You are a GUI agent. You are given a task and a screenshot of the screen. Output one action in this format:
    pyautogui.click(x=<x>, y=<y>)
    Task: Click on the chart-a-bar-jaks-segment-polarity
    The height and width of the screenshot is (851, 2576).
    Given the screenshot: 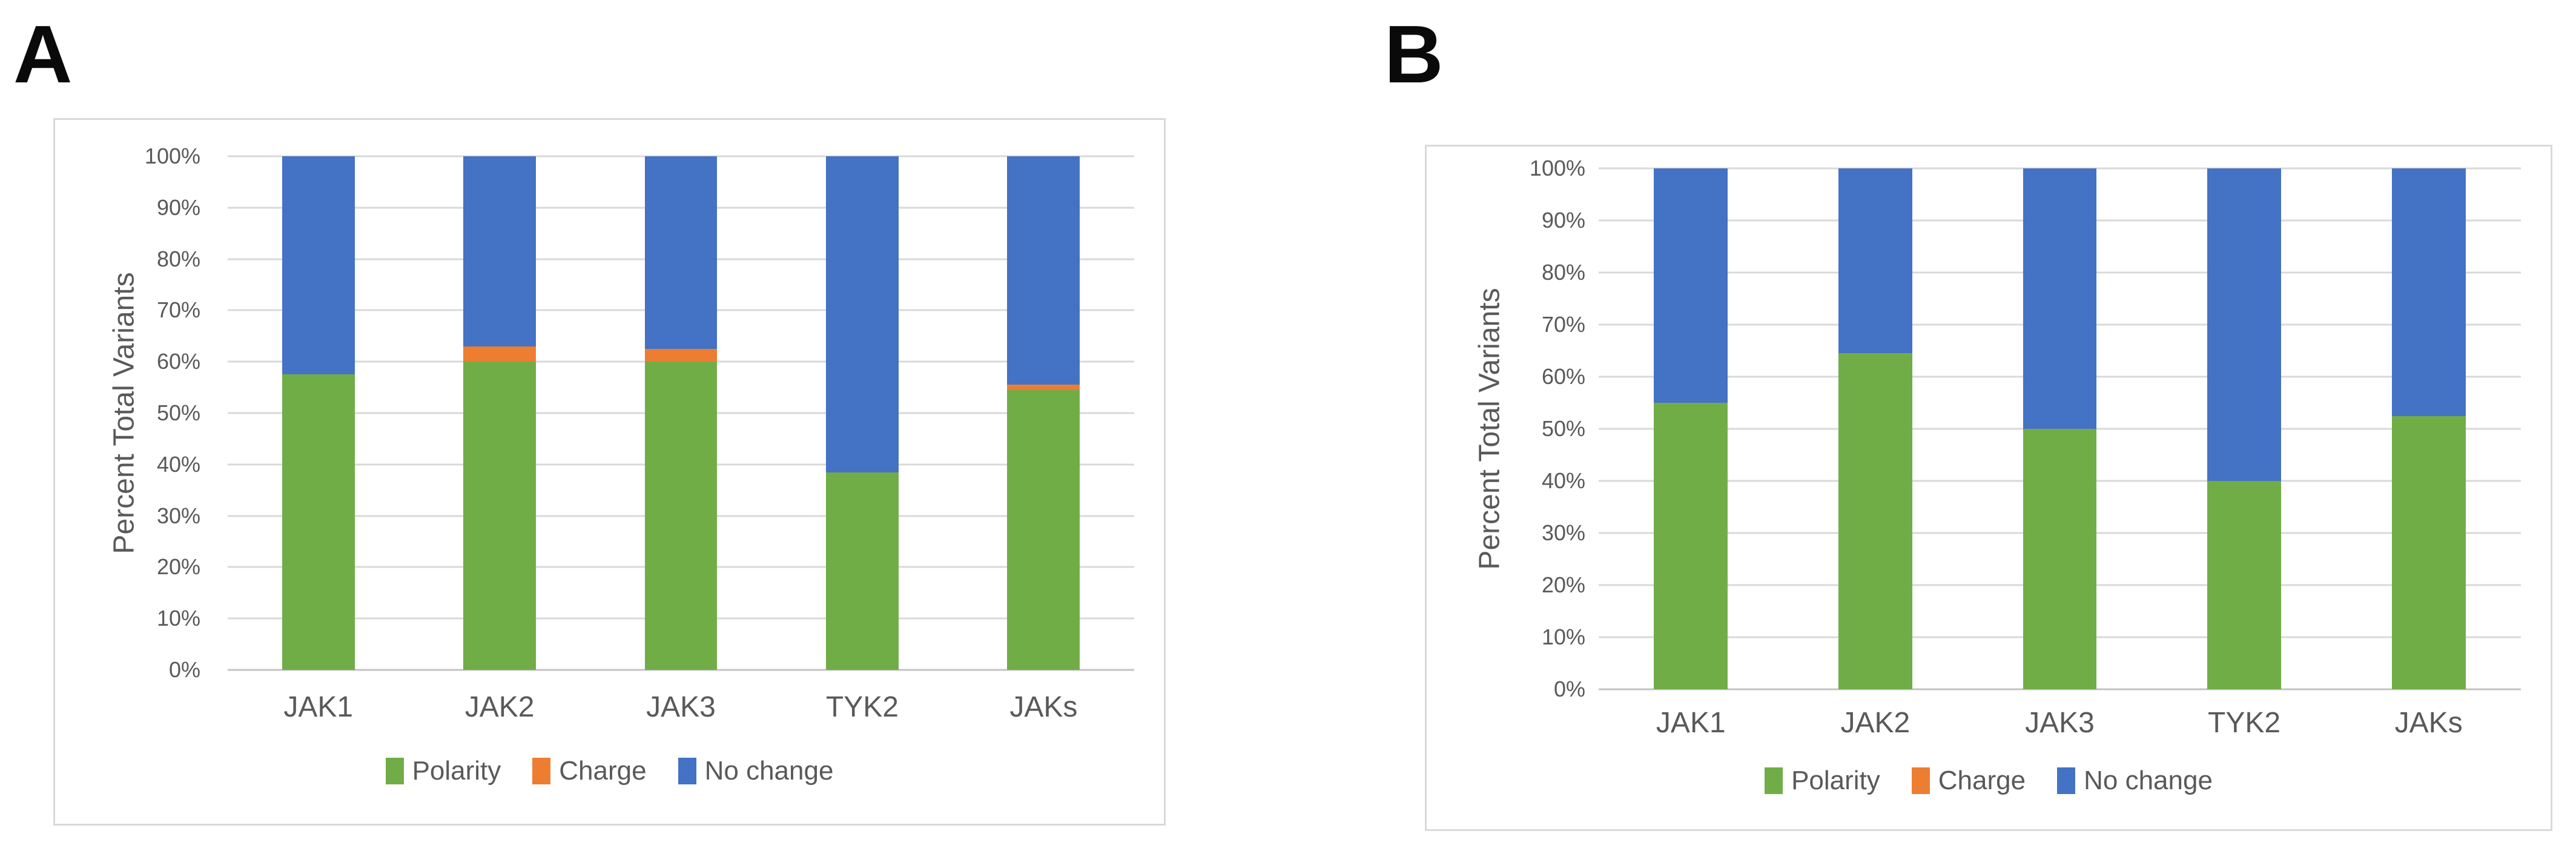 What is the action you would take?
    pyautogui.click(x=1043, y=529)
    